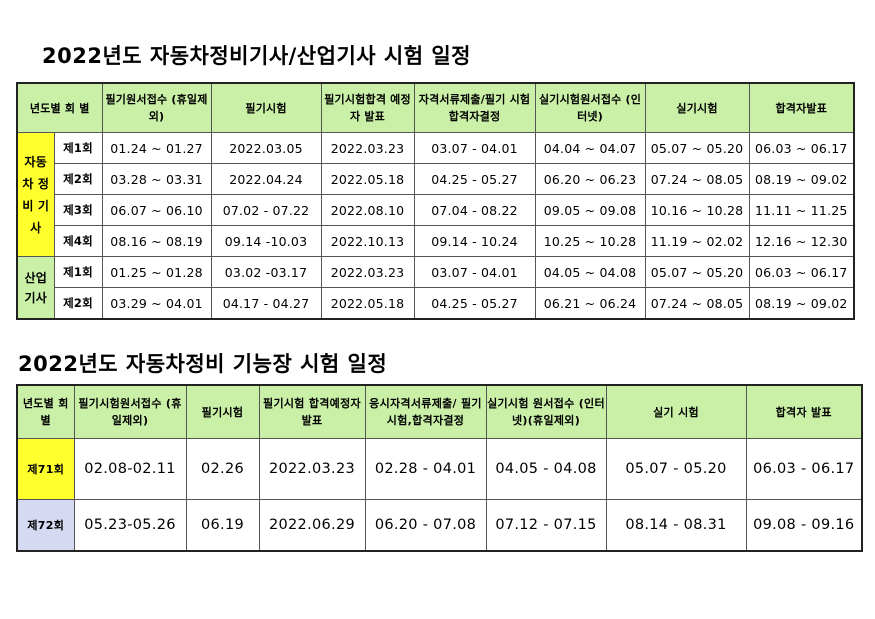 The image size is (875, 619). Describe the element at coordinates (45, 469) in the screenshot. I see `round-label: 제71회` at that location.